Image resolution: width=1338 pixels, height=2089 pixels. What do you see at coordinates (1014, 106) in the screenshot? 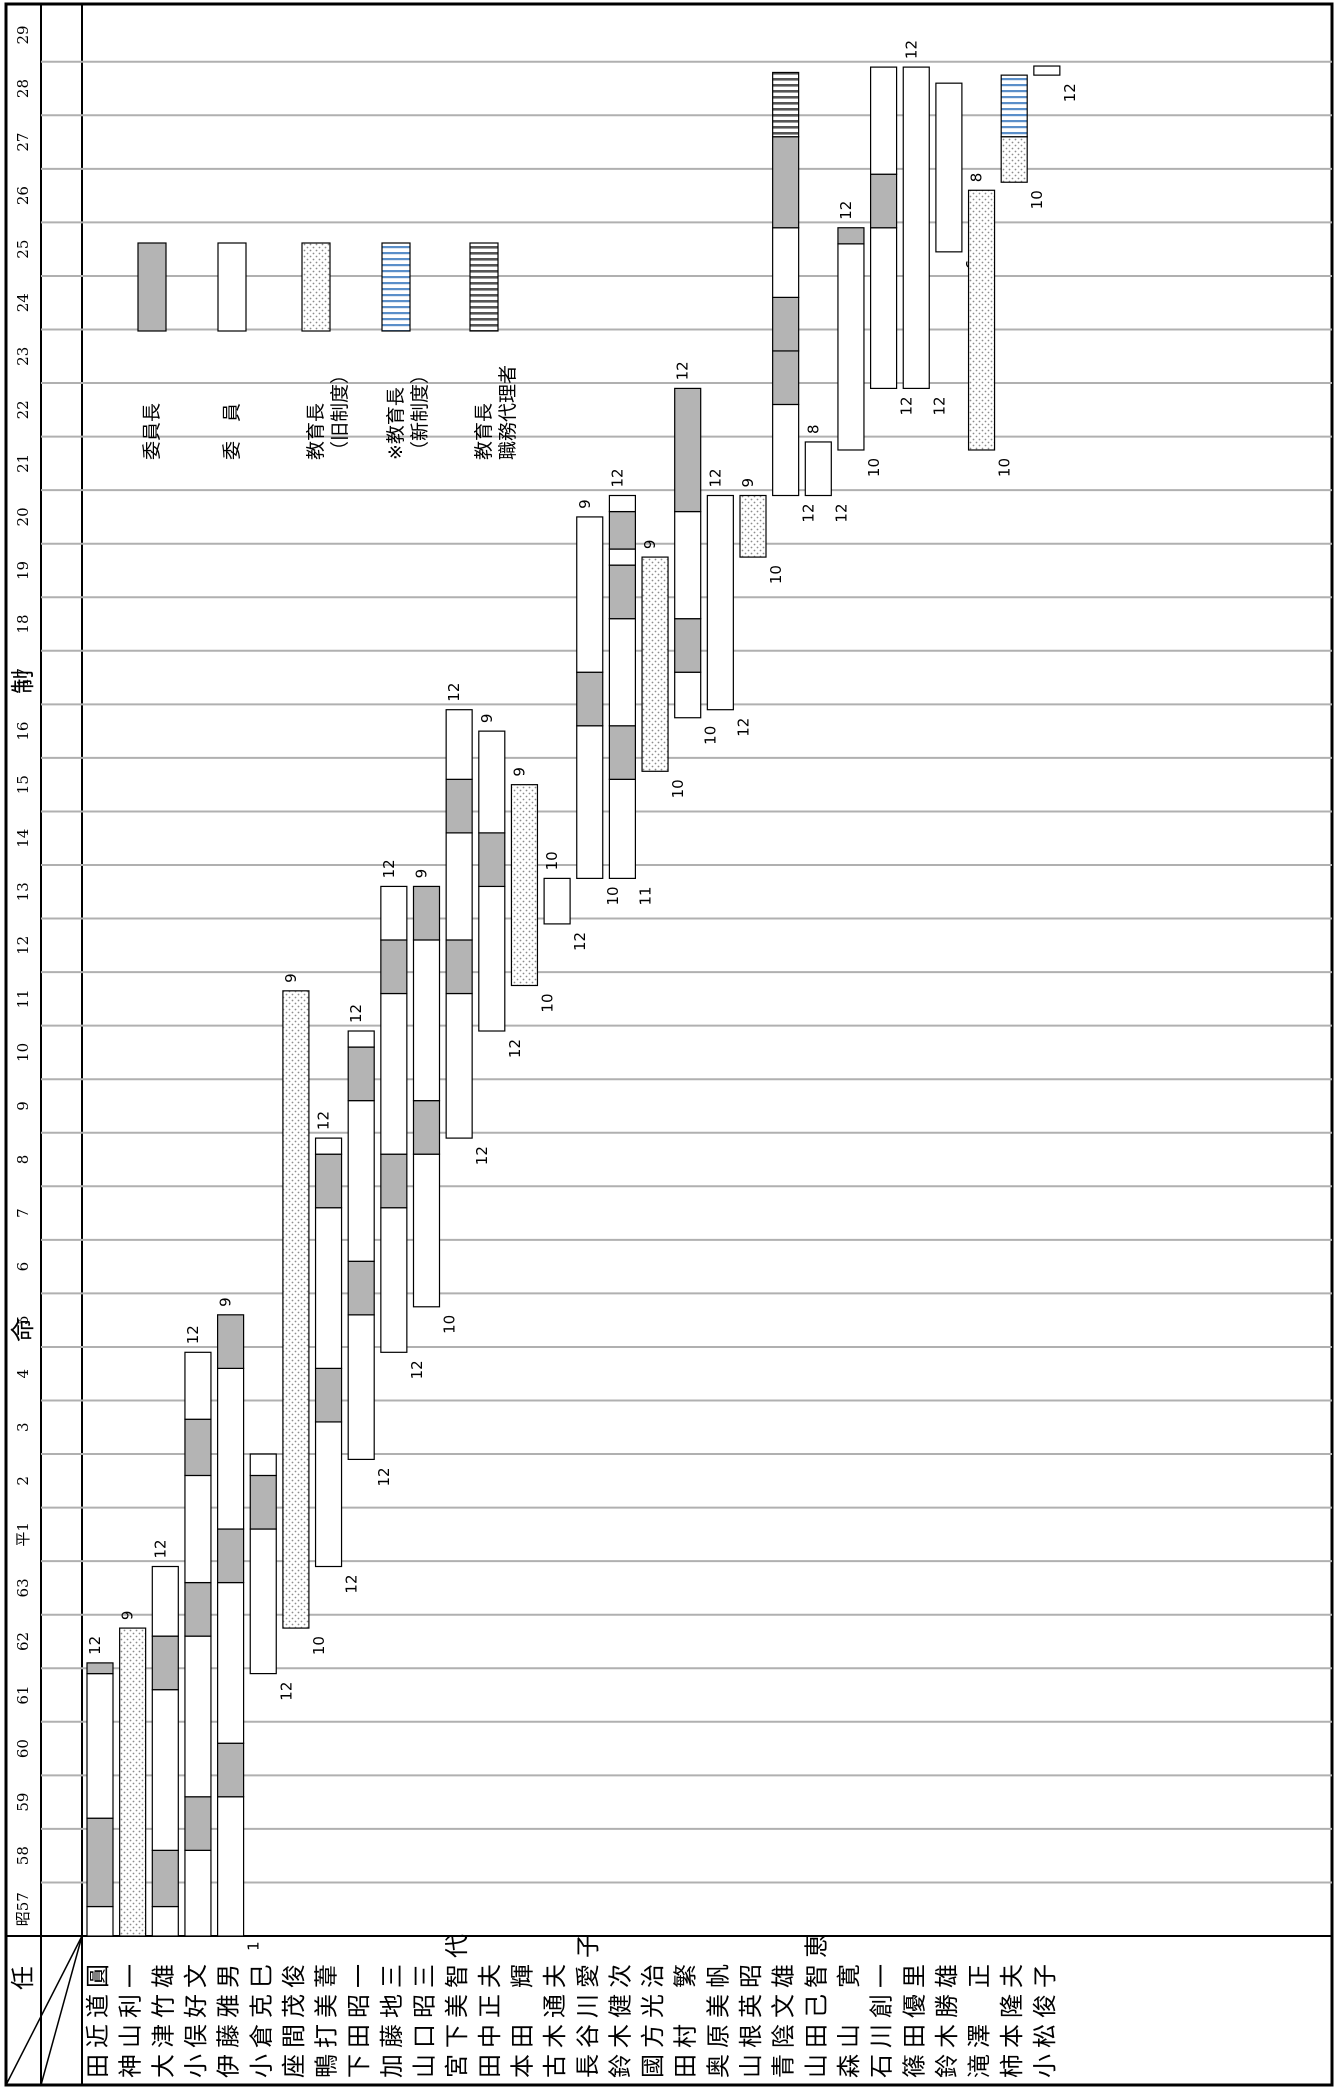
I see `bar-edu_new` at bounding box center [1014, 106].